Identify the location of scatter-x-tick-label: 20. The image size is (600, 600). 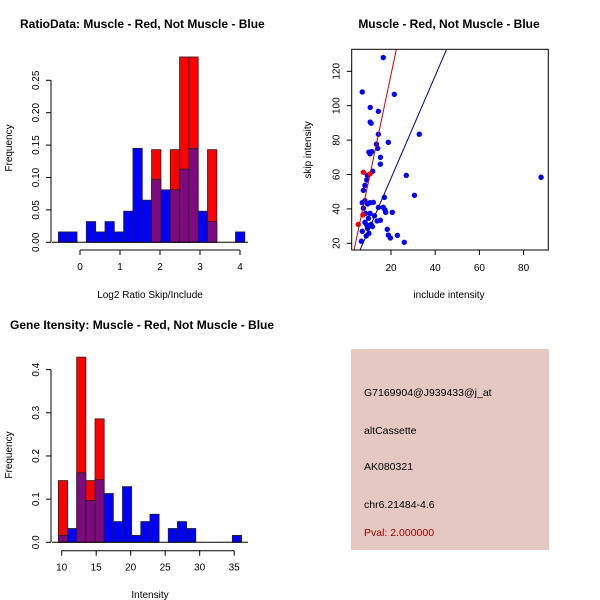
(391, 268).